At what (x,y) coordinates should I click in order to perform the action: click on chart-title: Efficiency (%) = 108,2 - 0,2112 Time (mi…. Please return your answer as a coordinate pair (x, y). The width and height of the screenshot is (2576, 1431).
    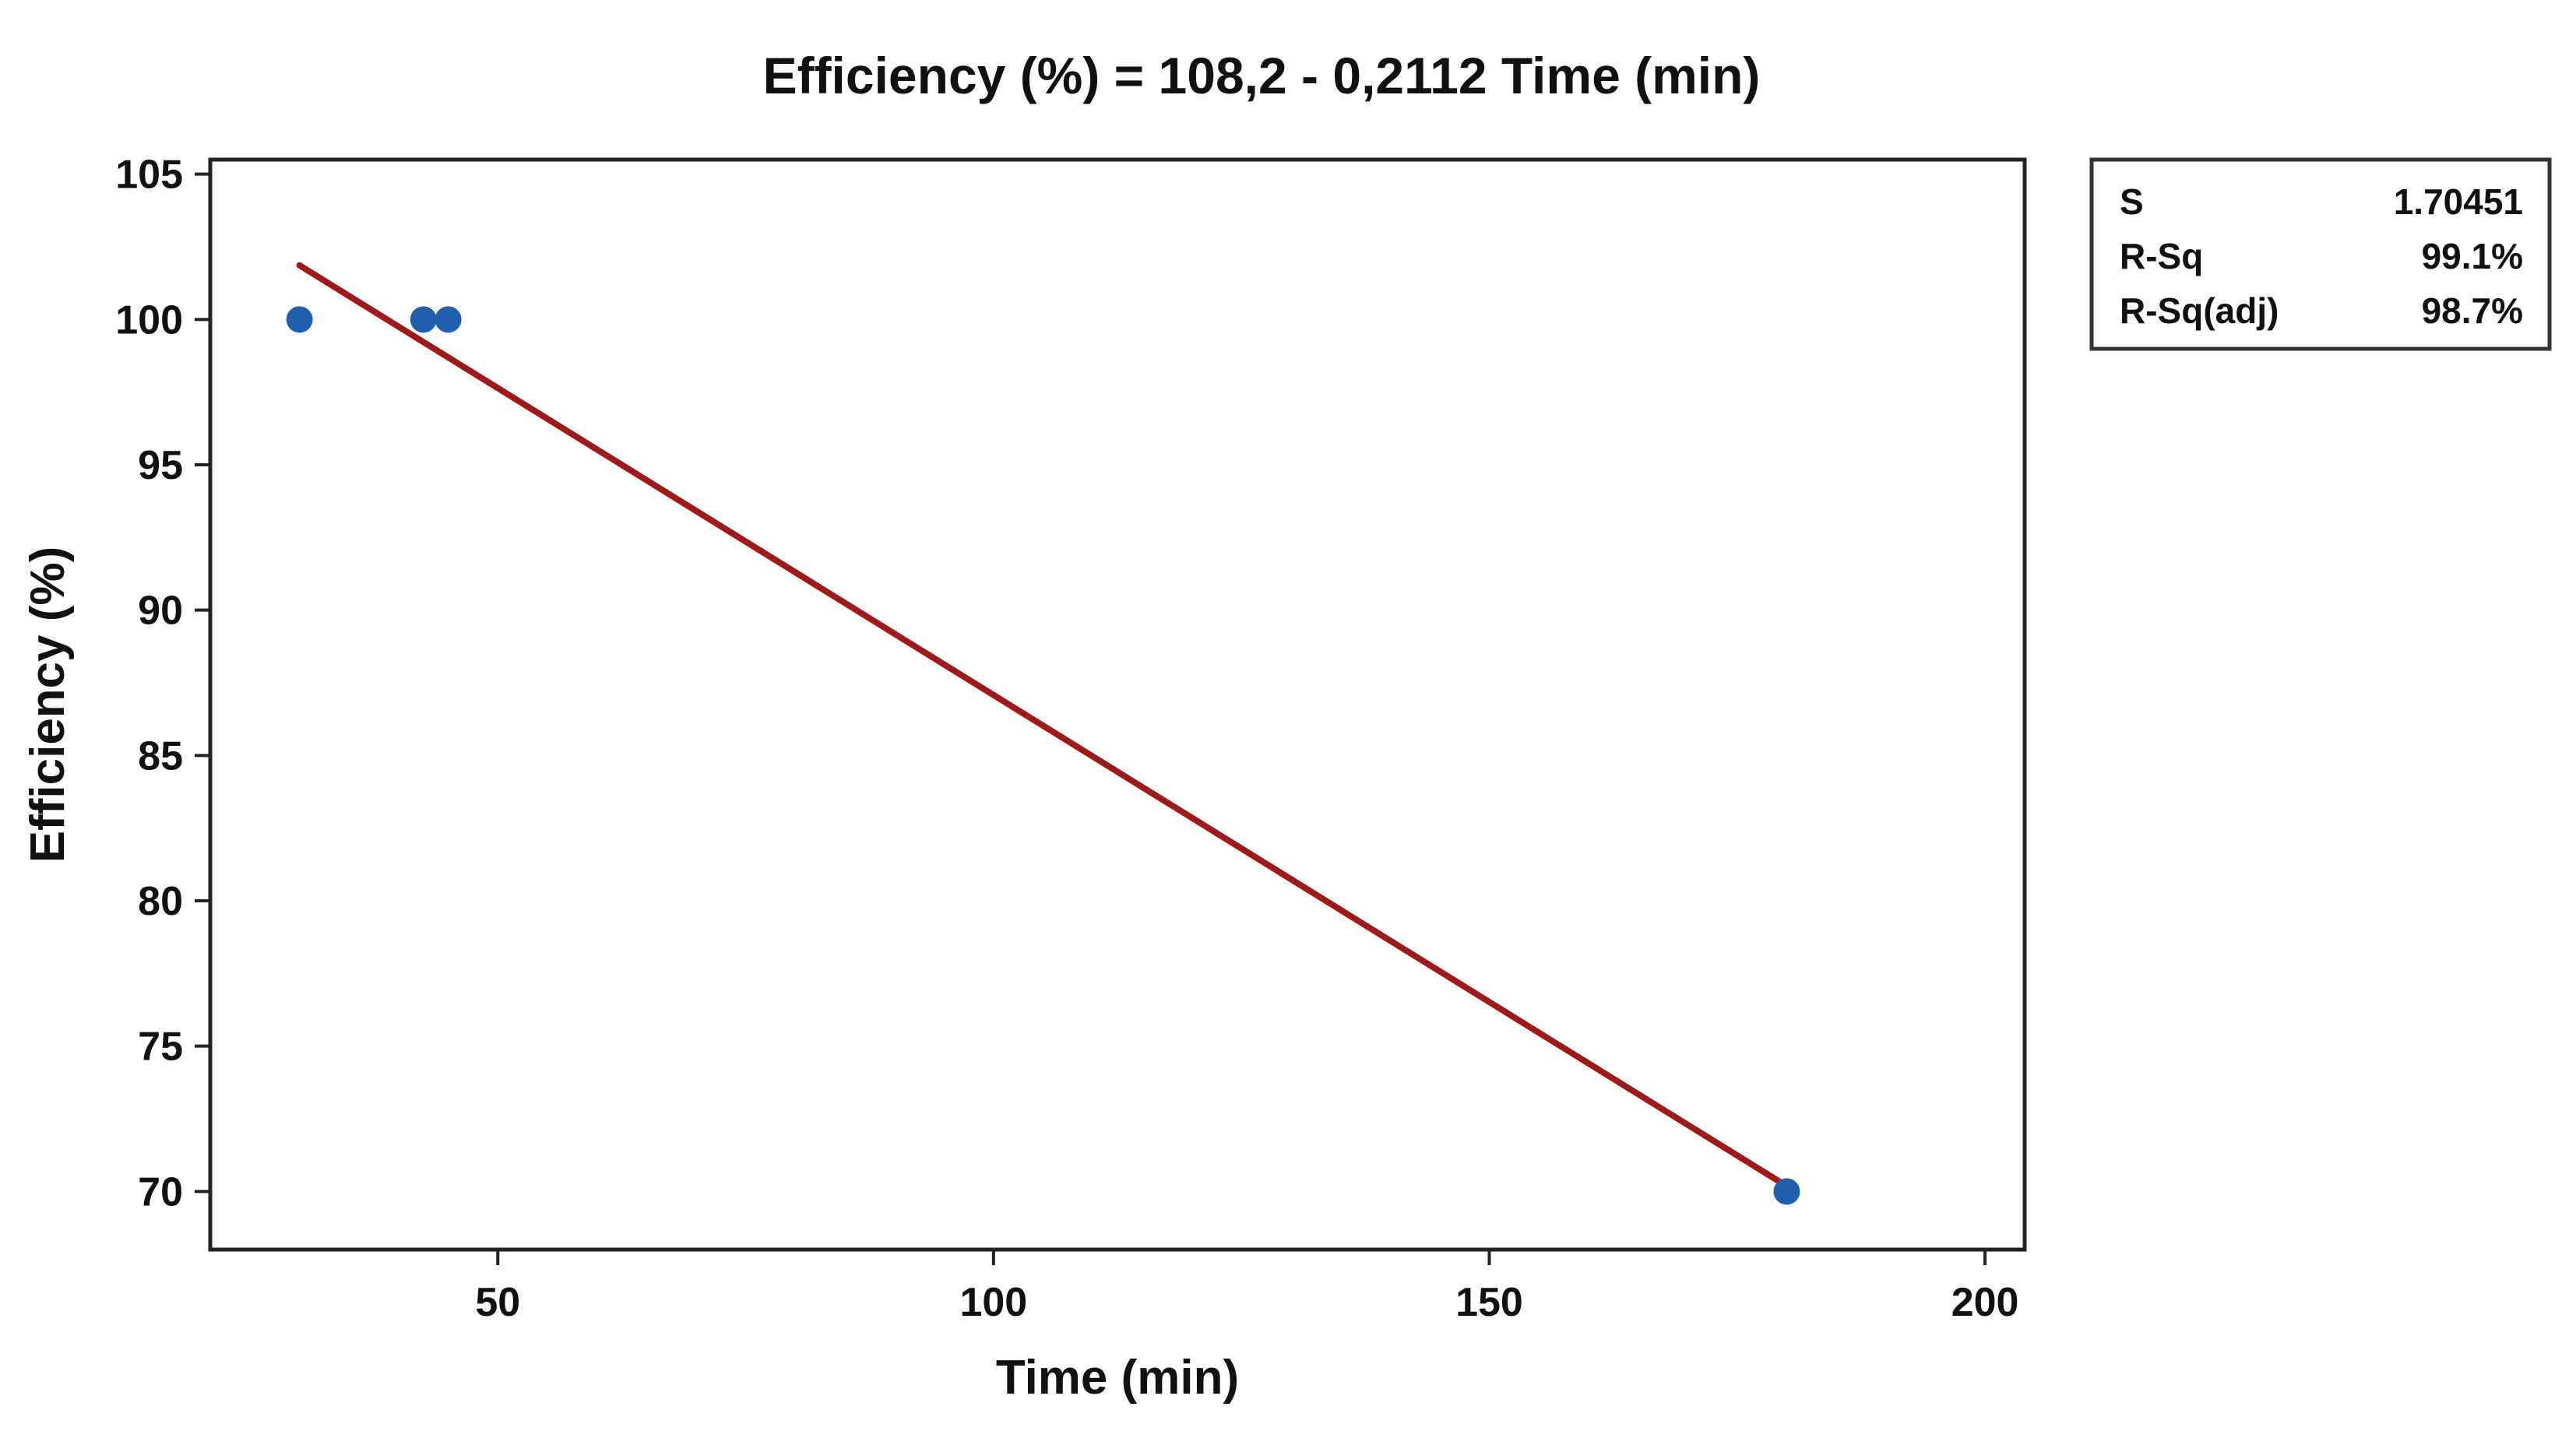
    Looking at the image, I should click on (1262, 75).